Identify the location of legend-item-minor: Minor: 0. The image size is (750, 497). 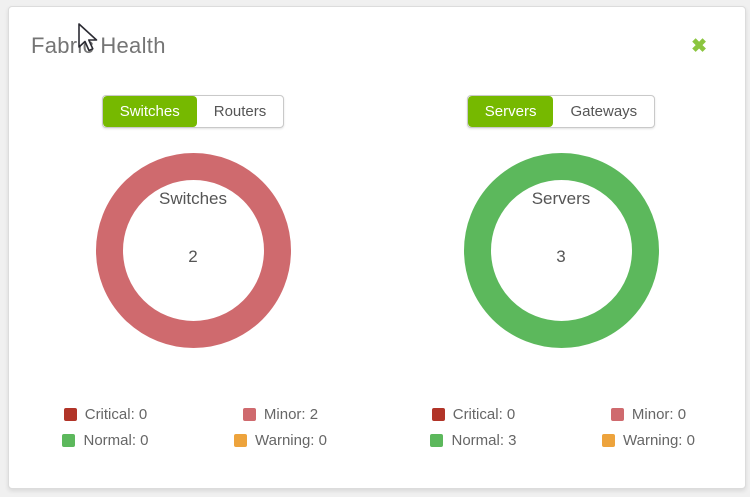
(648, 414).